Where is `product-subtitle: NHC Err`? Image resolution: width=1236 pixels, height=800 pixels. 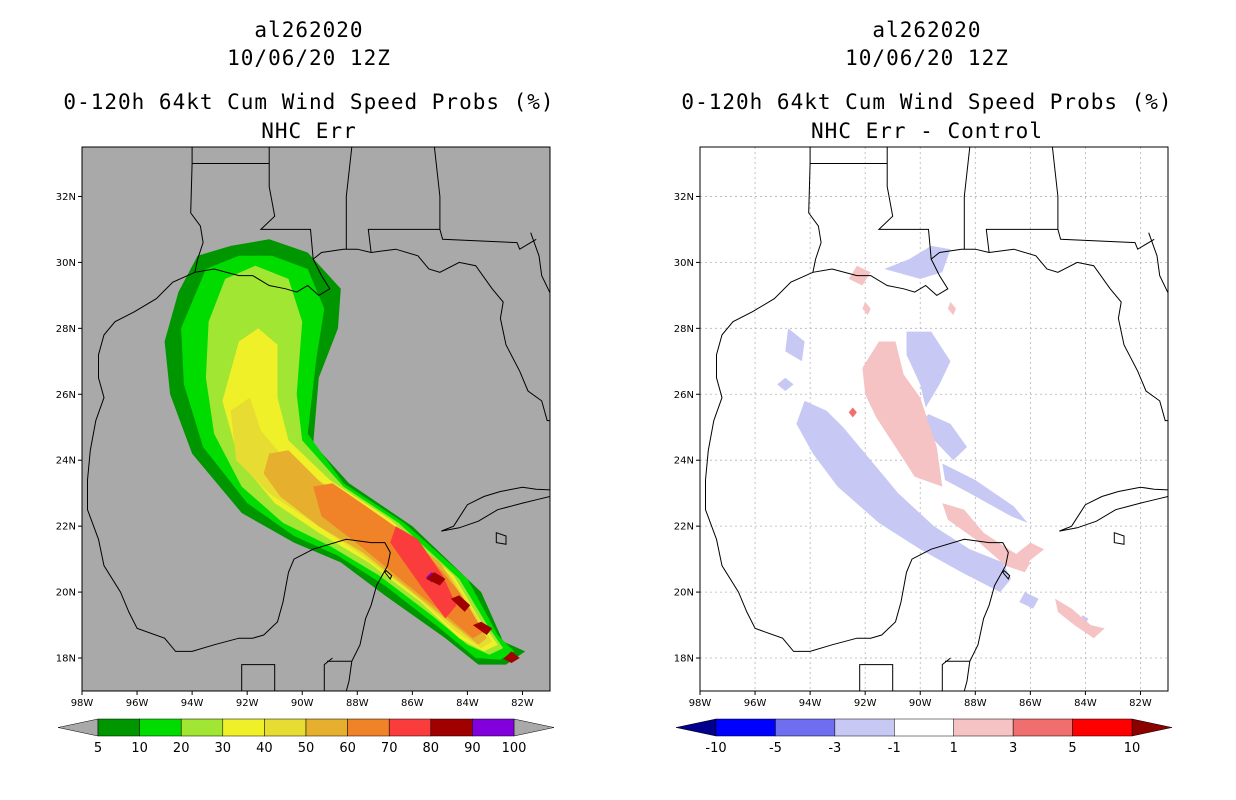
product-subtitle: NHC Err is located at coordinates (309, 131).